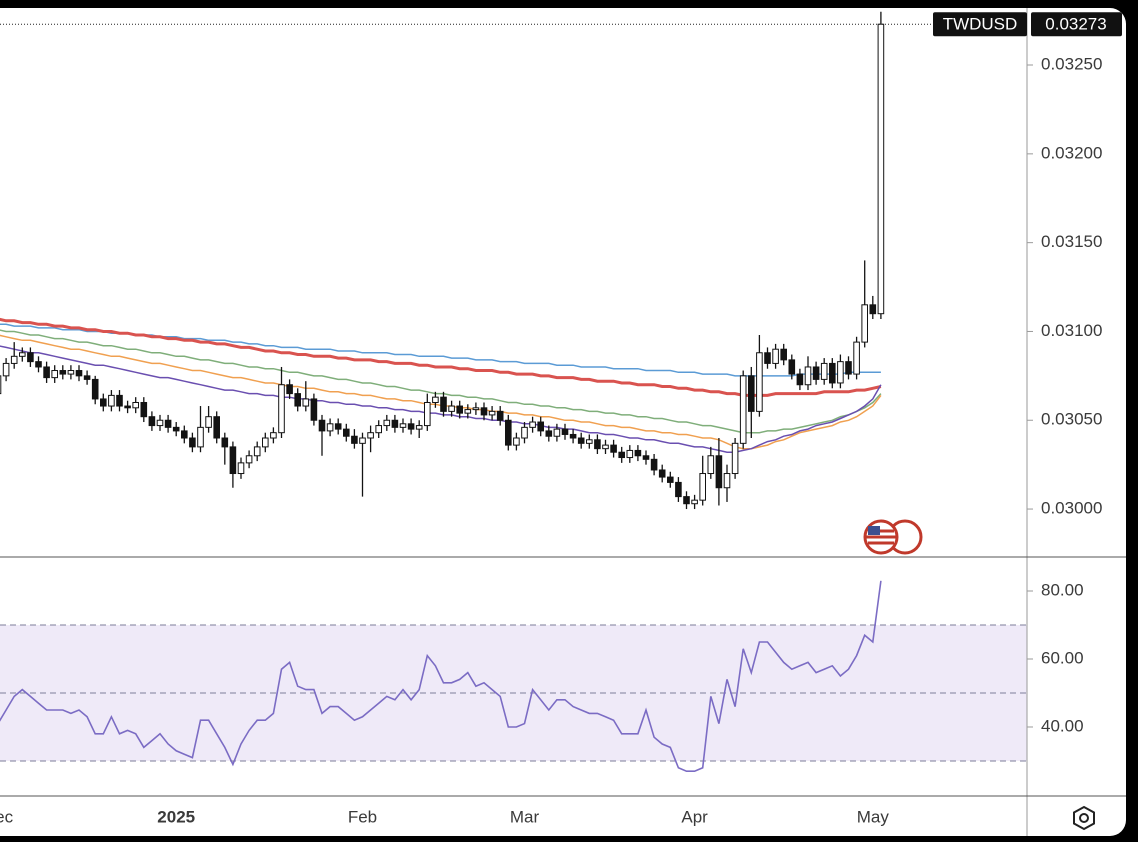 This screenshot has height=842, width=1138. Describe the element at coordinates (1071, 241) in the screenshot. I see `y-tick-label: 0.03150` at that location.